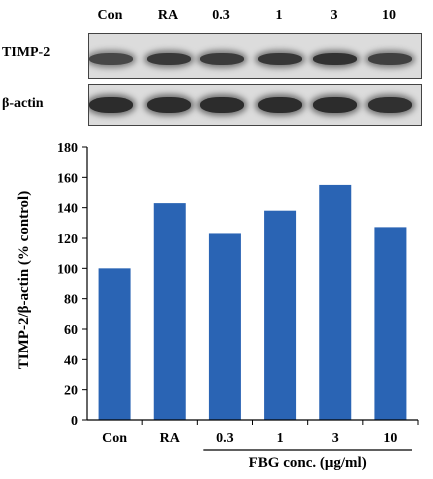 This screenshot has width=433, height=479. I want to click on x-axis-title: FBG conc. (μg/ml), so click(308, 463).